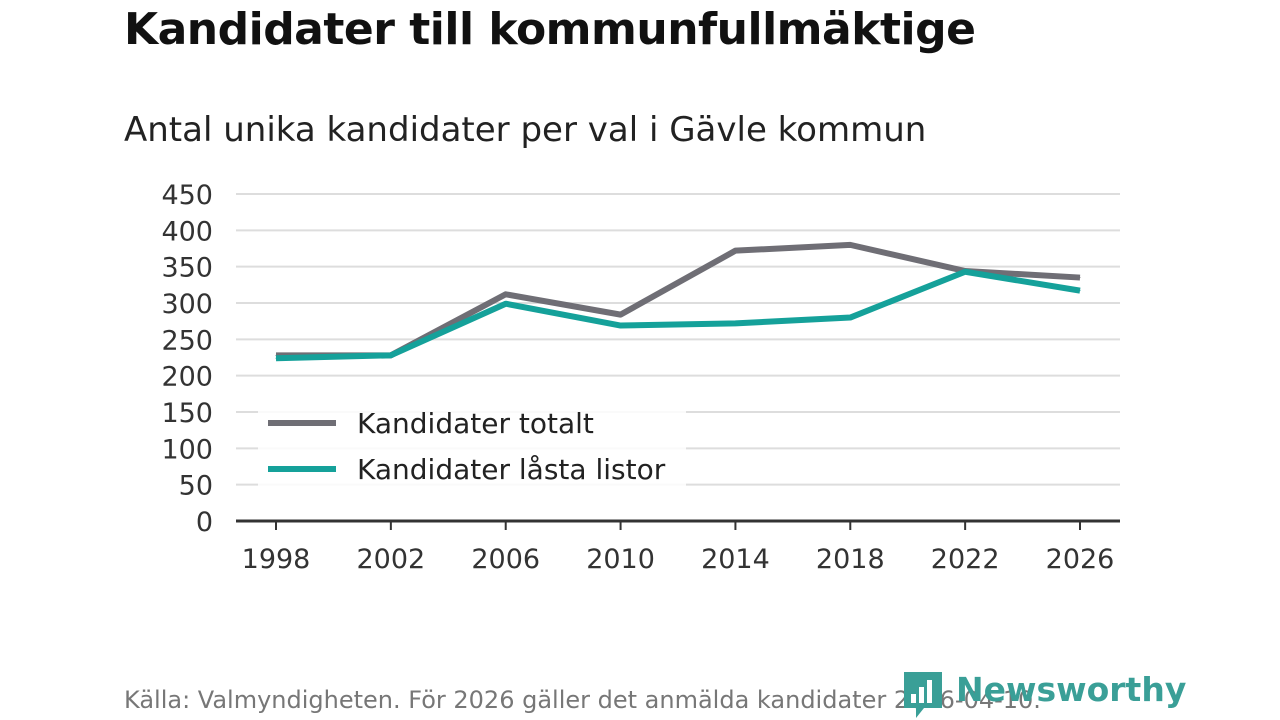 Image resolution: width=1280 pixels, height=720 pixels. Describe the element at coordinates (187, 340) in the screenshot. I see `y-tick-label: 250` at that location.